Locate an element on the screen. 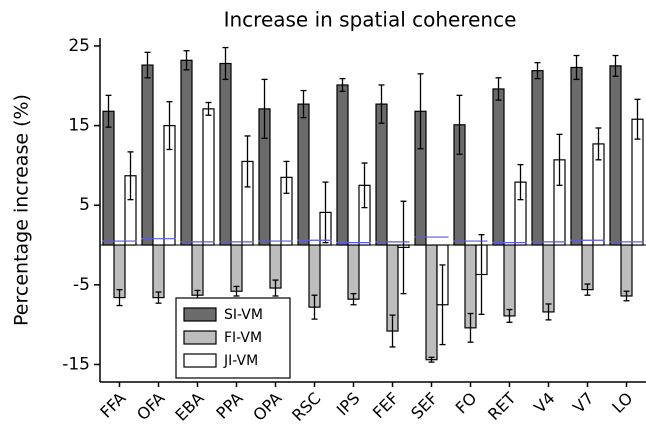 The width and height of the screenshot is (646, 437). x-tick-label: OFA is located at coordinates (151, 407).